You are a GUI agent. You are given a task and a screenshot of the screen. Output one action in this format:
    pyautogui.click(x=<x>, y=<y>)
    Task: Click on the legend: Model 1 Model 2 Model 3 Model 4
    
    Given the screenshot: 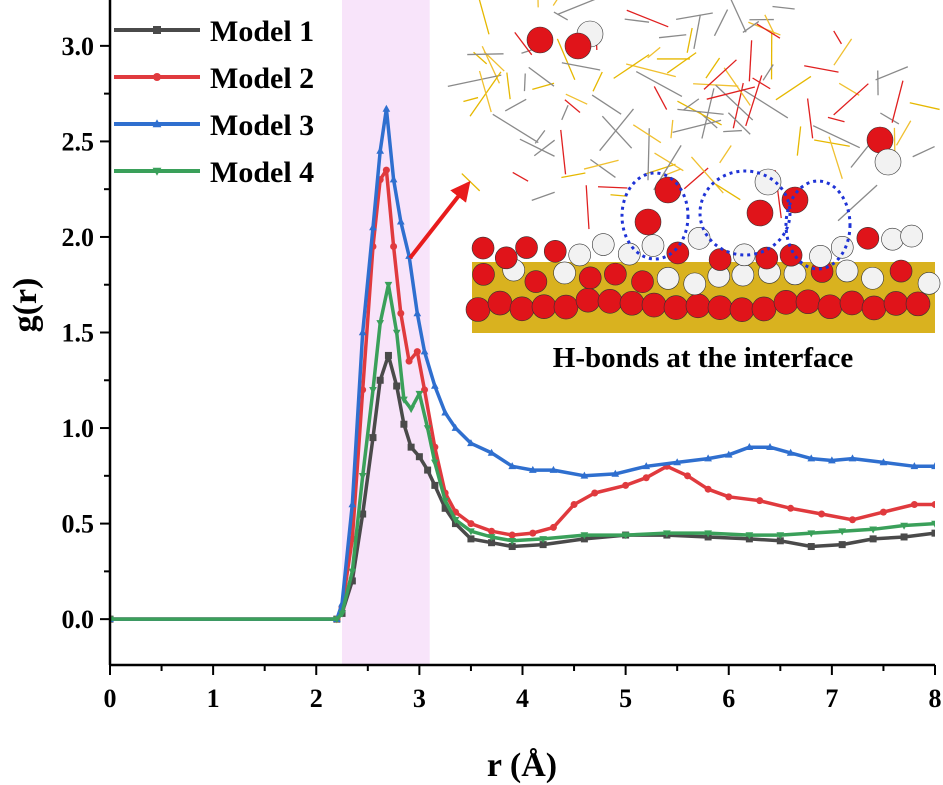 What is the action you would take?
    pyautogui.click(x=214, y=102)
    